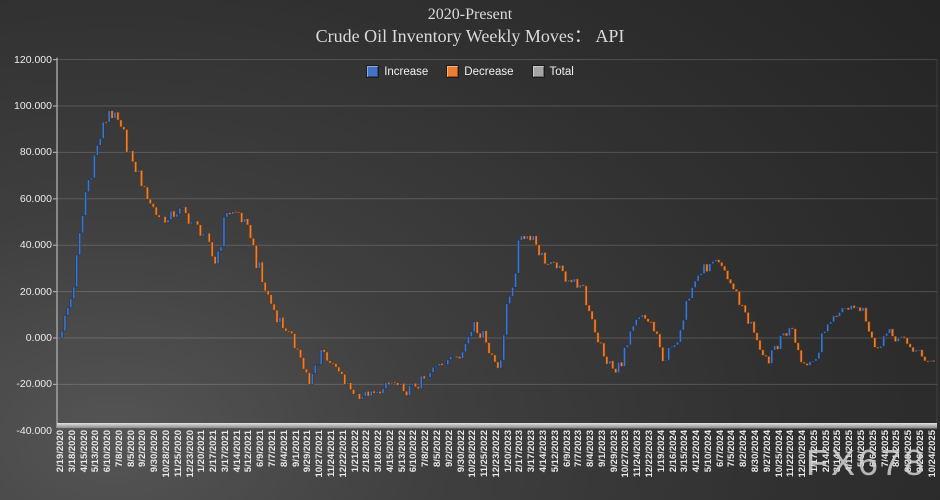 The width and height of the screenshot is (940, 500). What do you see at coordinates (331, 454) in the screenshot?
I see `x-axis-label: 11/24/2021` at bounding box center [331, 454].